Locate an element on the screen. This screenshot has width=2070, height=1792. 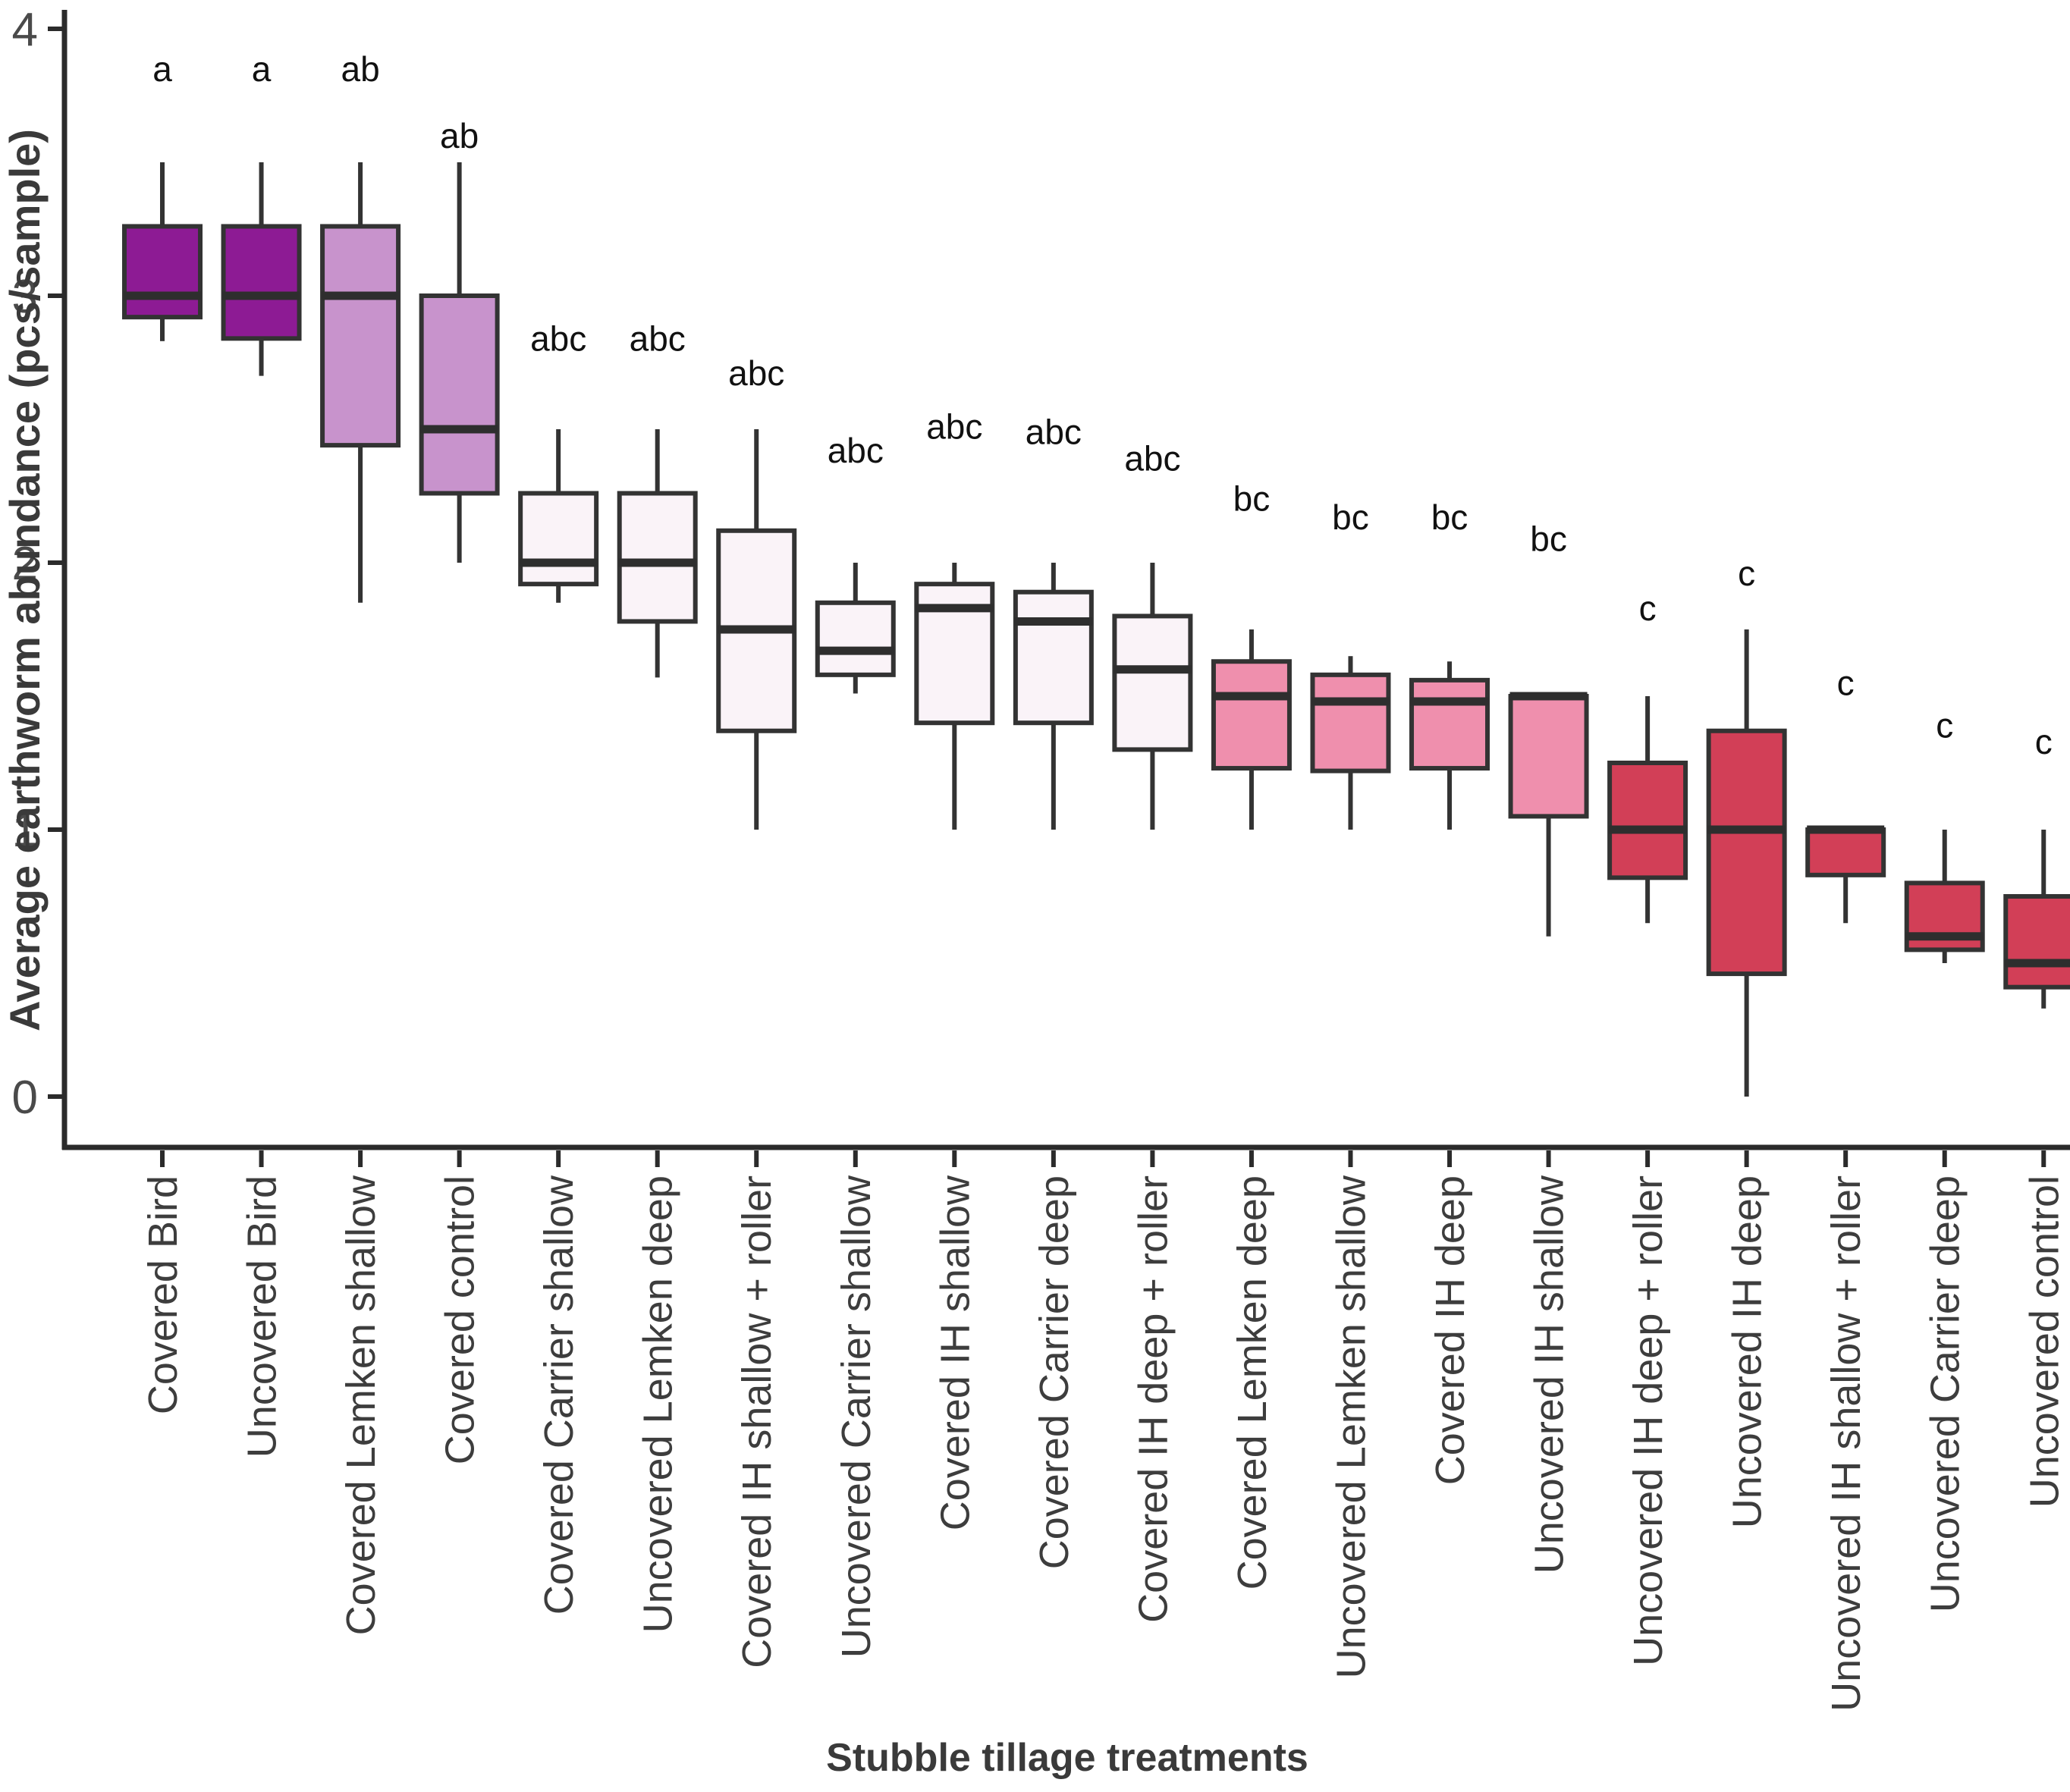
x-tick-label: Covered Carrier deep is located at coordinates (1054, 1372).